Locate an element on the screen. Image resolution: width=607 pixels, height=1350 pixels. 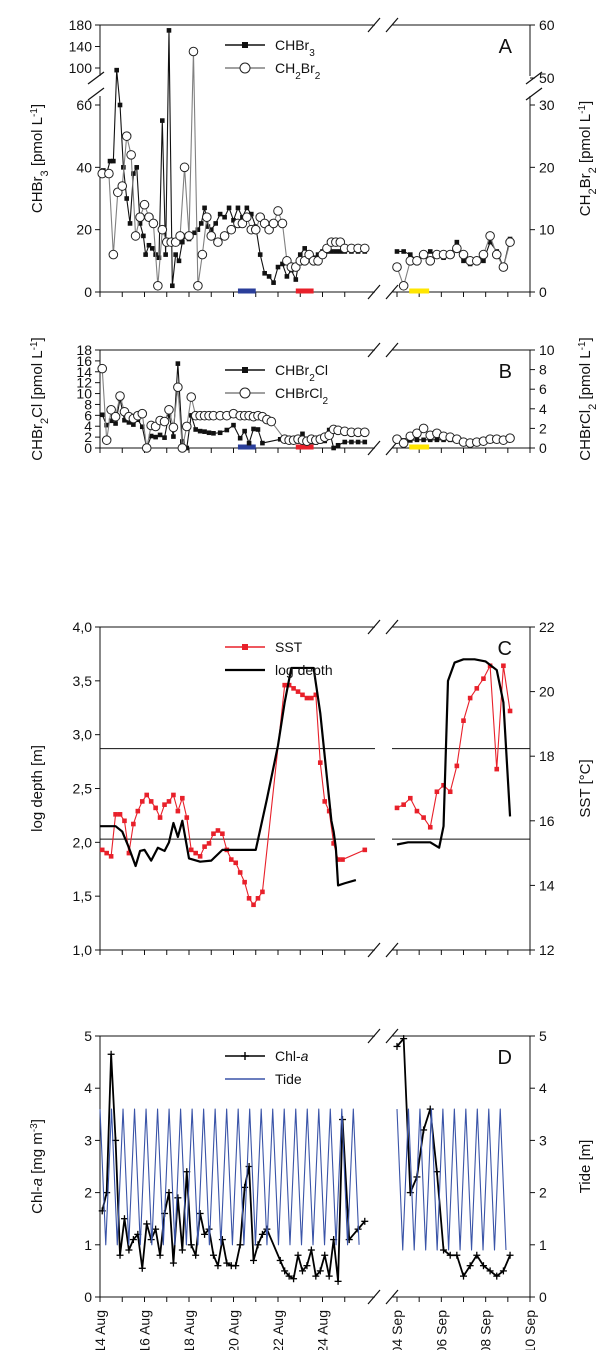
legend-label-part: 2 is located at coordinates (298, 76).